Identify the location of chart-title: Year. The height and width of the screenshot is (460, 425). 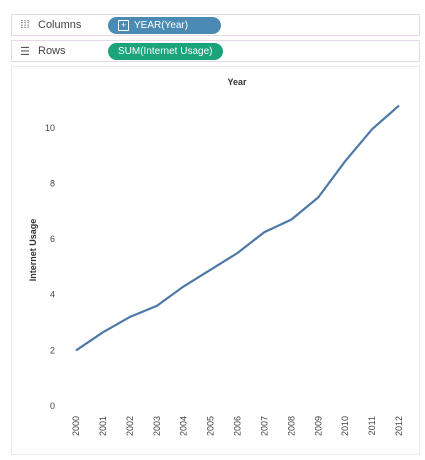
(237, 82).